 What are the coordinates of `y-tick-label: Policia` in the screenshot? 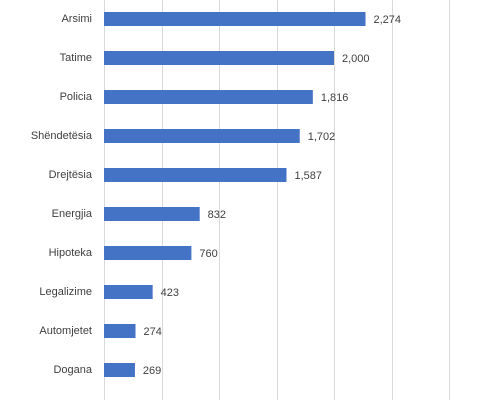 It's located at (76, 97).